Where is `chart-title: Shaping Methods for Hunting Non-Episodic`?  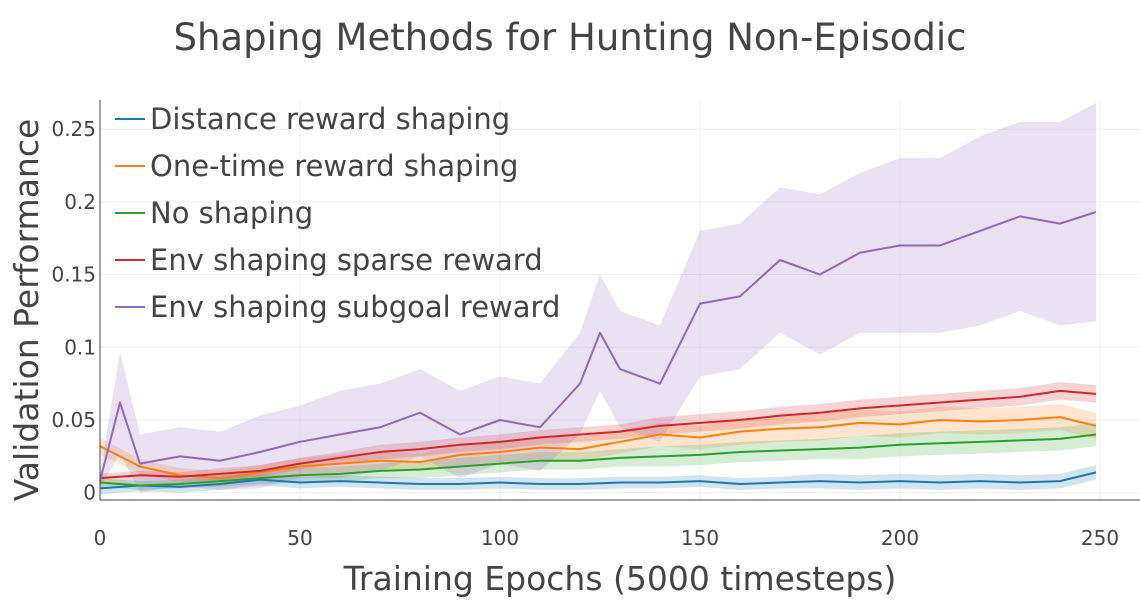 chart-title: Shaping Methods for Hunting Non-Episodic is located at coordinates (569, 37).